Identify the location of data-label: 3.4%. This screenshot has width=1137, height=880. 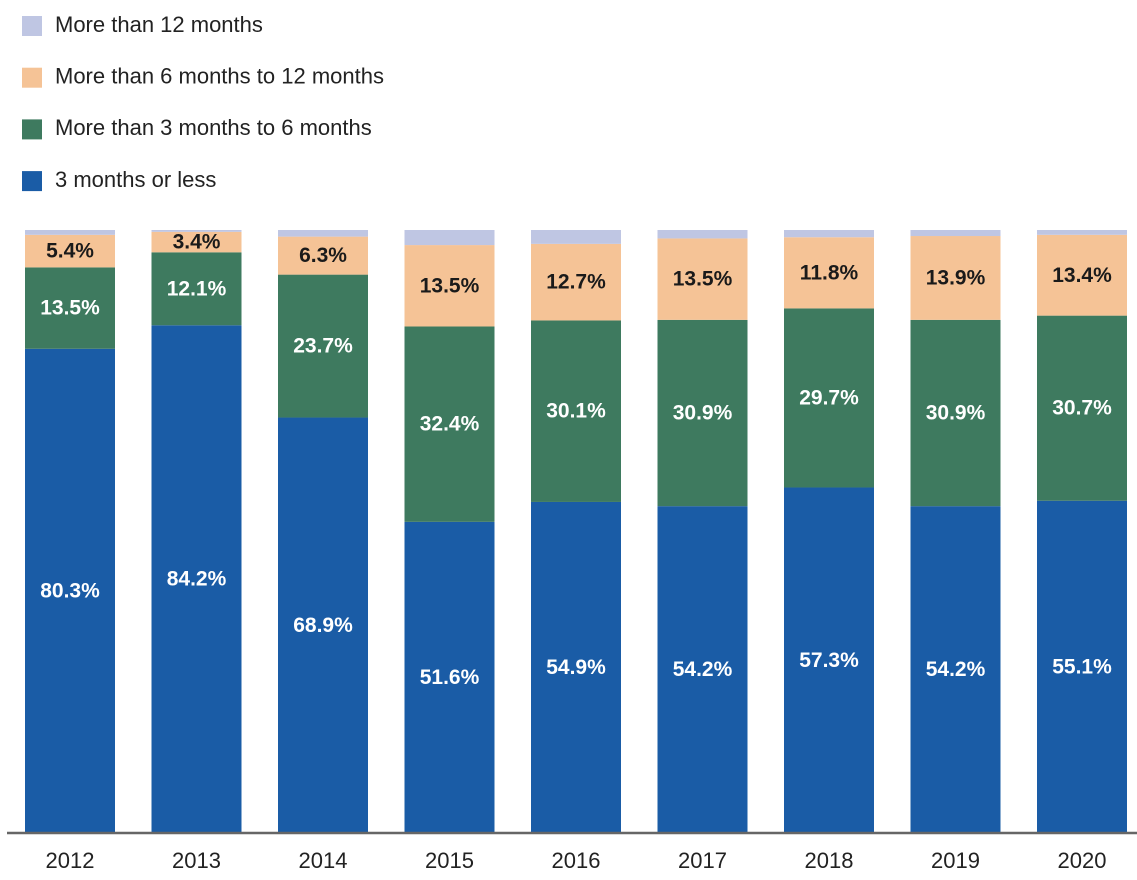
(197, 242).